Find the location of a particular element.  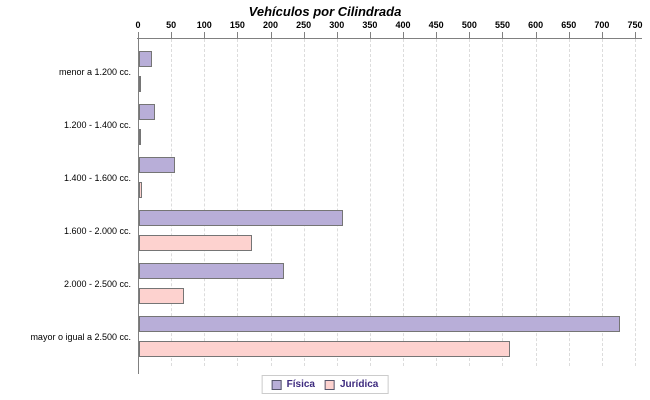

x-tick-label: 50 is located at coordinates (171, 25).